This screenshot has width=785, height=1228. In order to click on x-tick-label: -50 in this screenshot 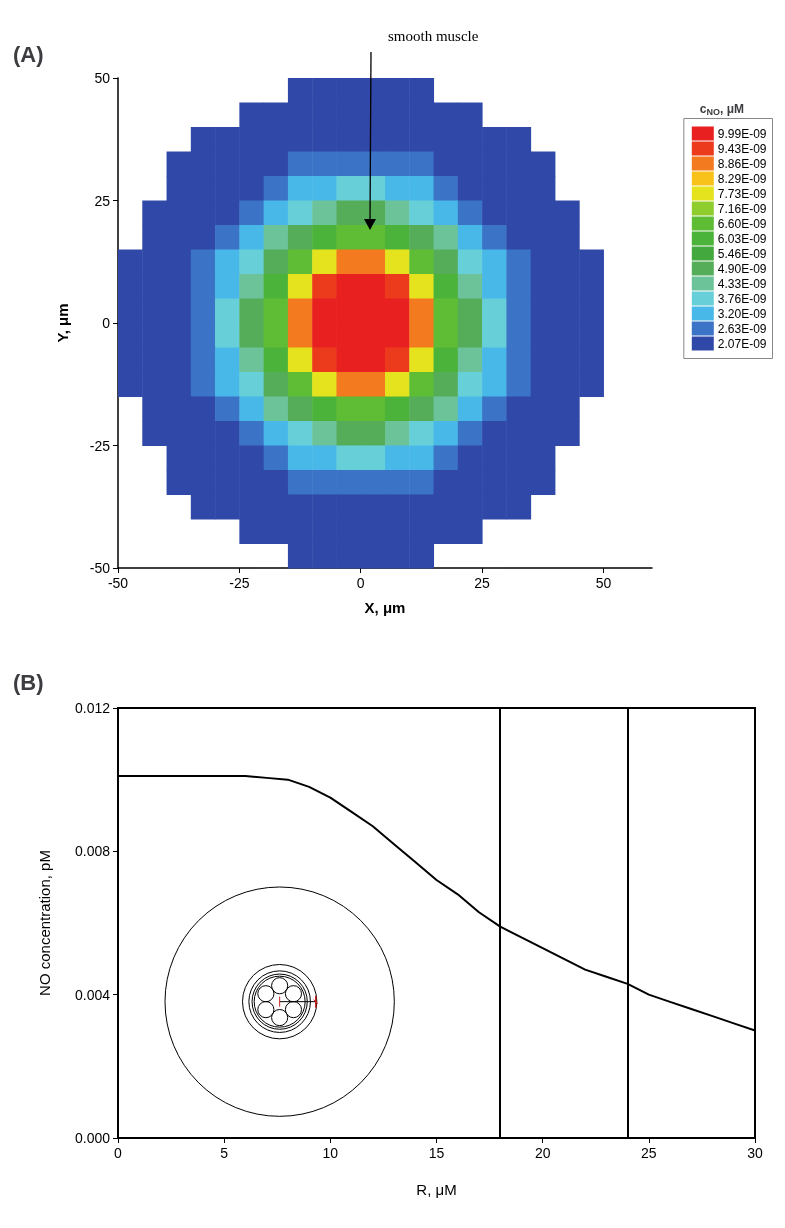, I will do `click(118, 583)`.